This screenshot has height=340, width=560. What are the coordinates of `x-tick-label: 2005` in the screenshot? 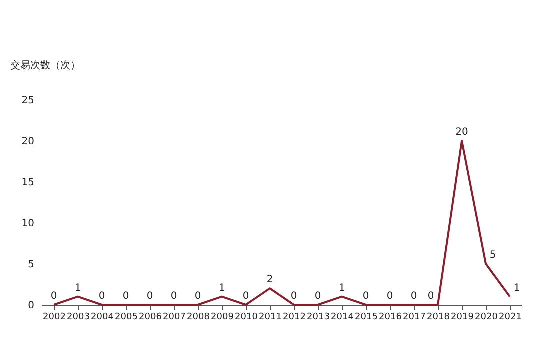 It's located at (126, 317).